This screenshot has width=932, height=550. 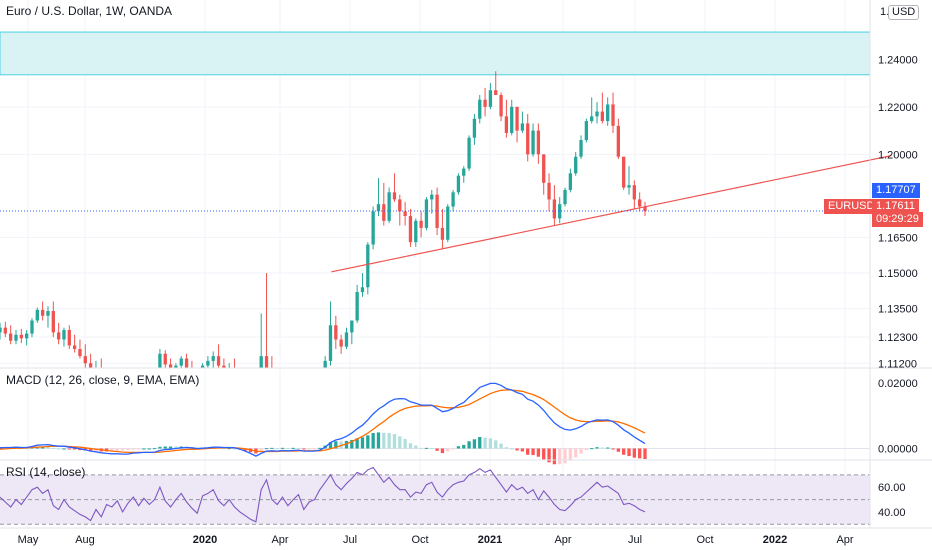 I want to click on rsi-pane, so click(x=435, y=495).